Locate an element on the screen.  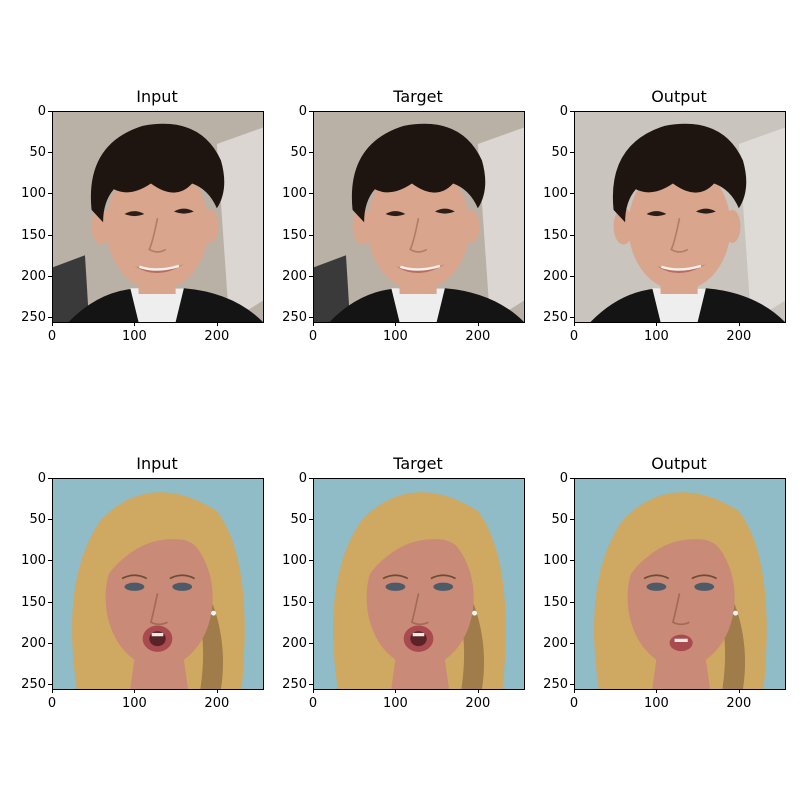
image-panel-woman-output is located at coordinates (680, 584).